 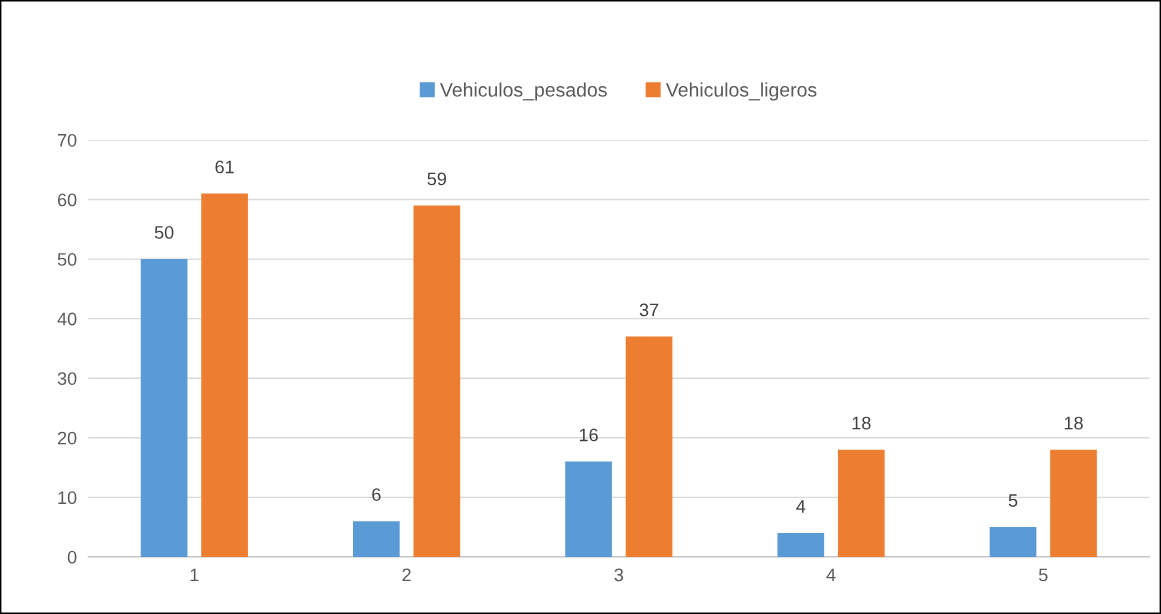 I want to click on y-tick-label: 70, so click(x=67, y=140).